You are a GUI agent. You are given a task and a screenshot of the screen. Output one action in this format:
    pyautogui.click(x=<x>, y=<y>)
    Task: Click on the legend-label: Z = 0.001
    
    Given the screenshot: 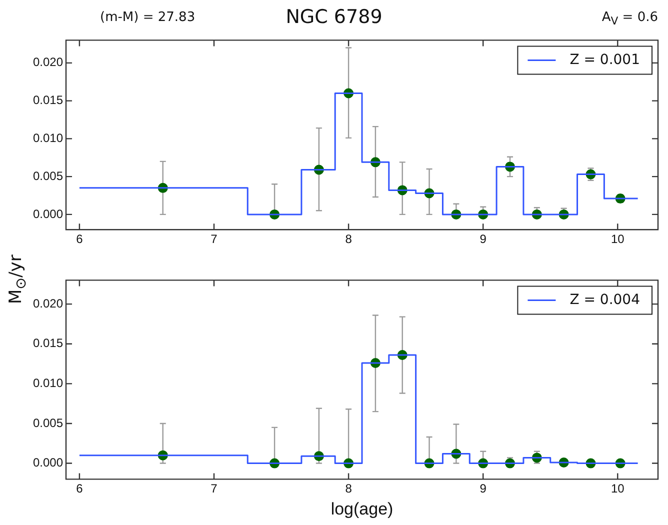 What is the action you would take?
    pyautogui.click(x=605, y=60)
    